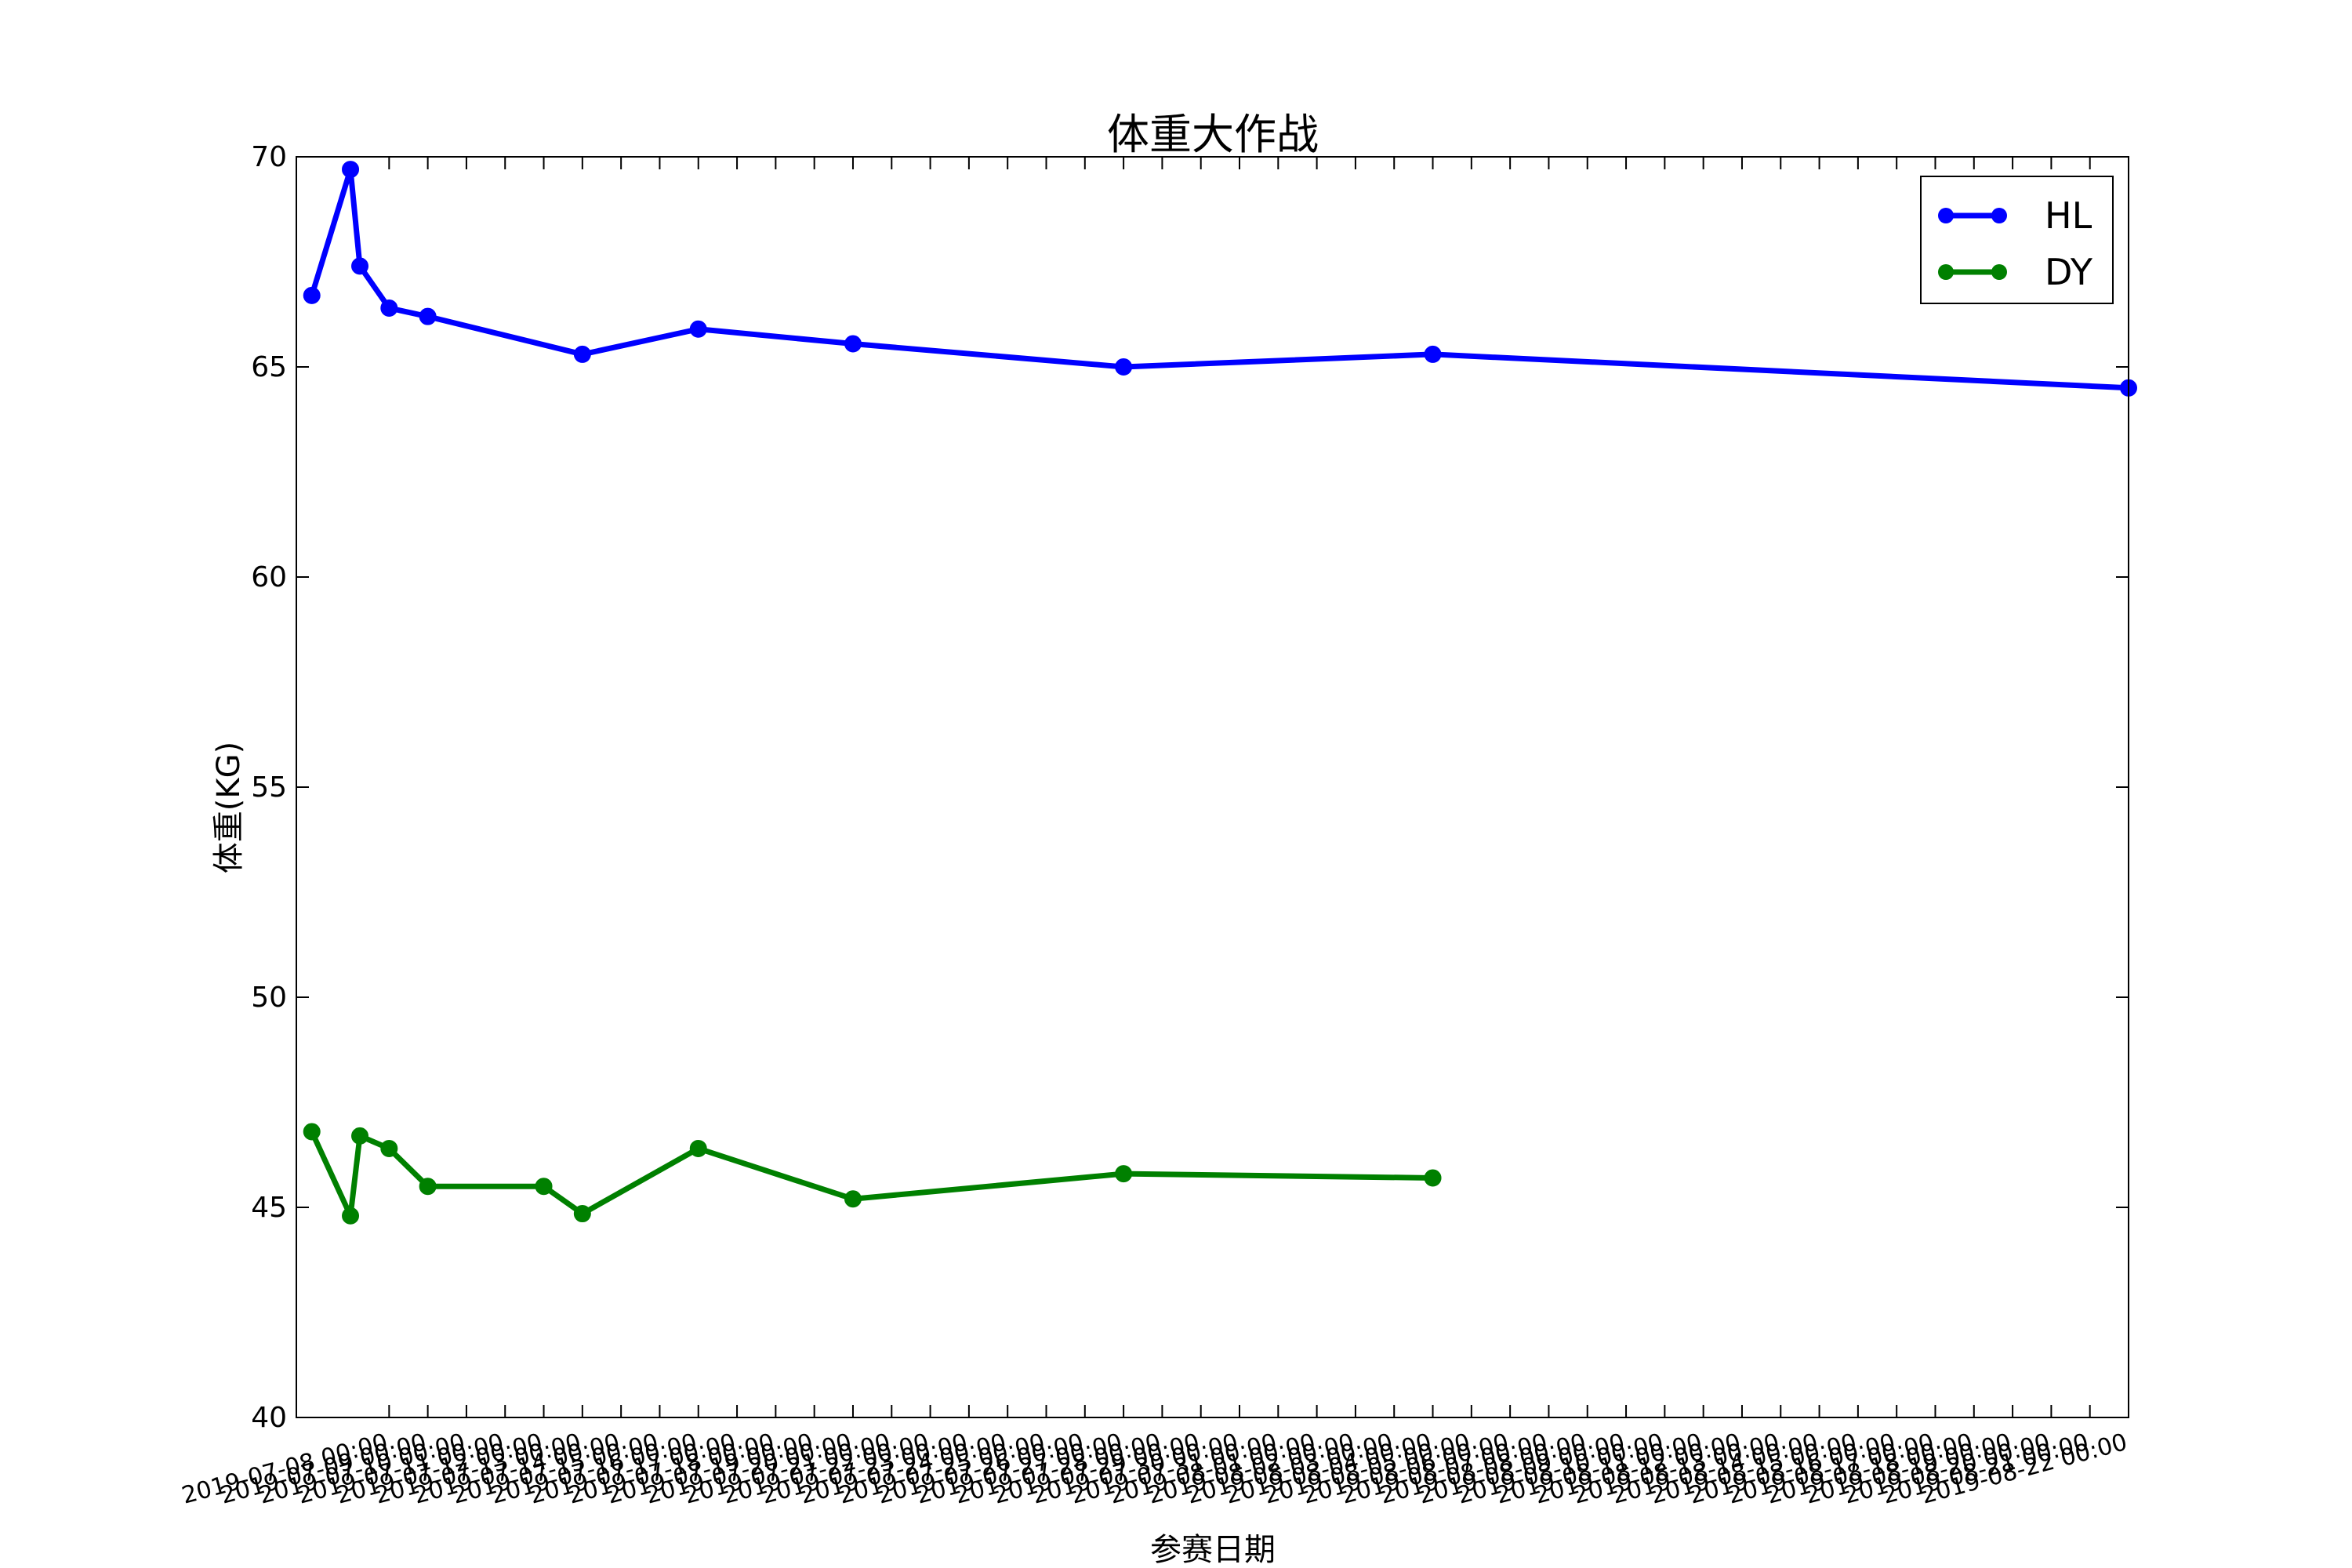  Describe the element at coordinates (1220, 279) in the screenshot. I see `series-hl` at that location.